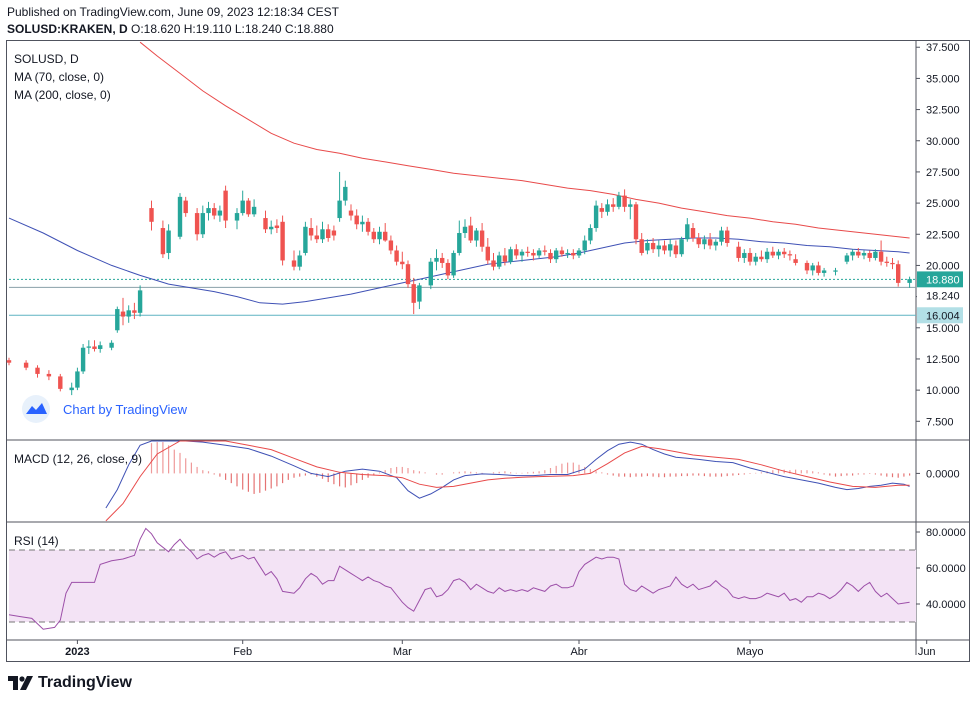  I want to click on price-tick-label: 22.500, so click(943, 235).